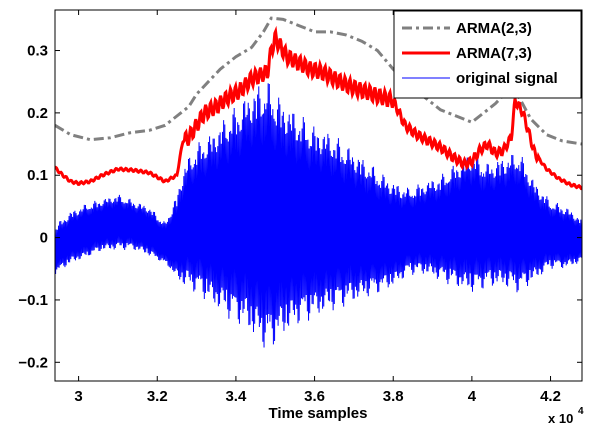  I want to click on y-tick-label: −0.1, so click(33, 300).